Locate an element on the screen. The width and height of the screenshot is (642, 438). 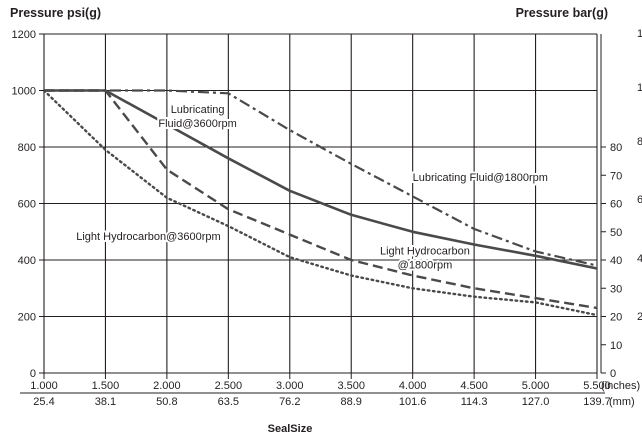
series-annotation: Light Hydrocarbon@3600rpm is located at coordinates (148, 237).